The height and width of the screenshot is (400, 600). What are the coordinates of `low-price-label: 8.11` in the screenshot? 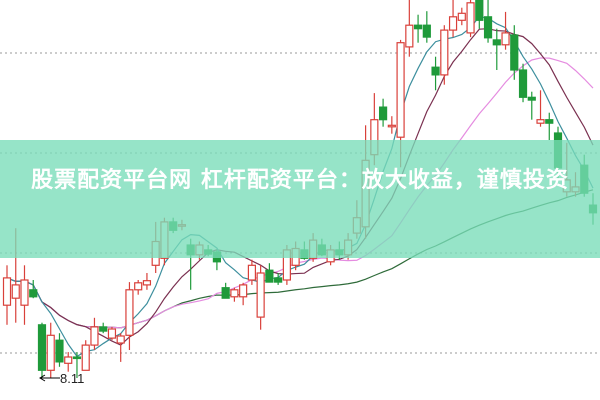 It's located at (72, 378).